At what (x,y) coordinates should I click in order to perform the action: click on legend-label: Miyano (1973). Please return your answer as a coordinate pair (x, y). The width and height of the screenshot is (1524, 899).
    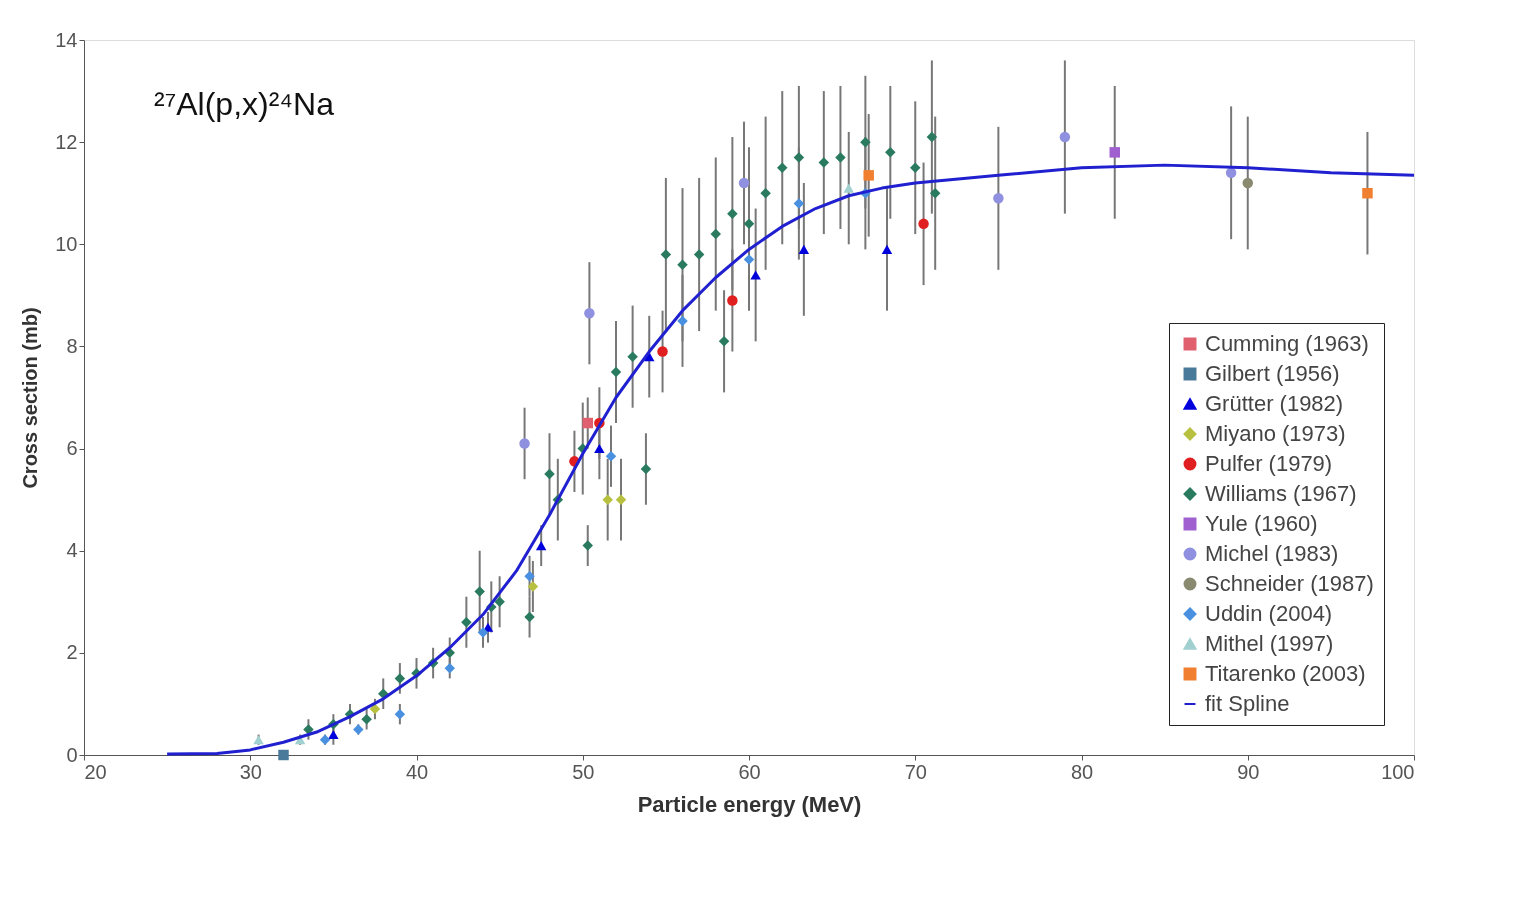
    Looking at the image, I should click on (1275, 433).